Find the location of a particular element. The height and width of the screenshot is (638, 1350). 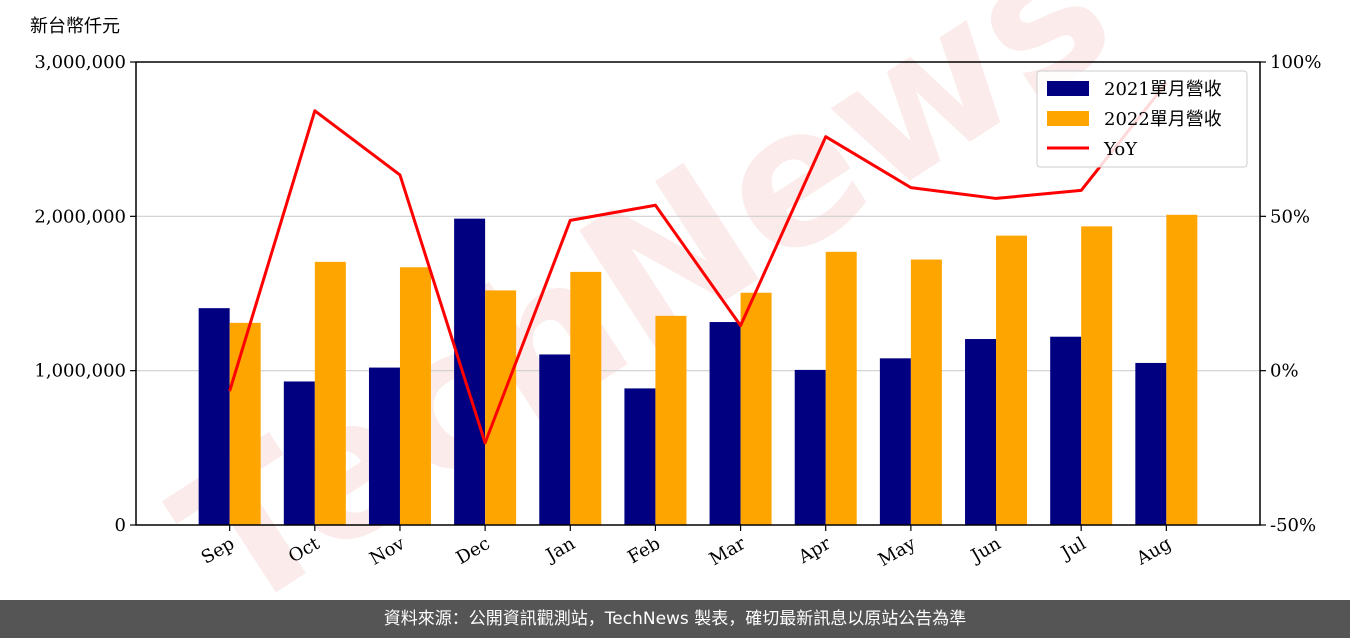

legend-box is located at coordinates (1142, 119).